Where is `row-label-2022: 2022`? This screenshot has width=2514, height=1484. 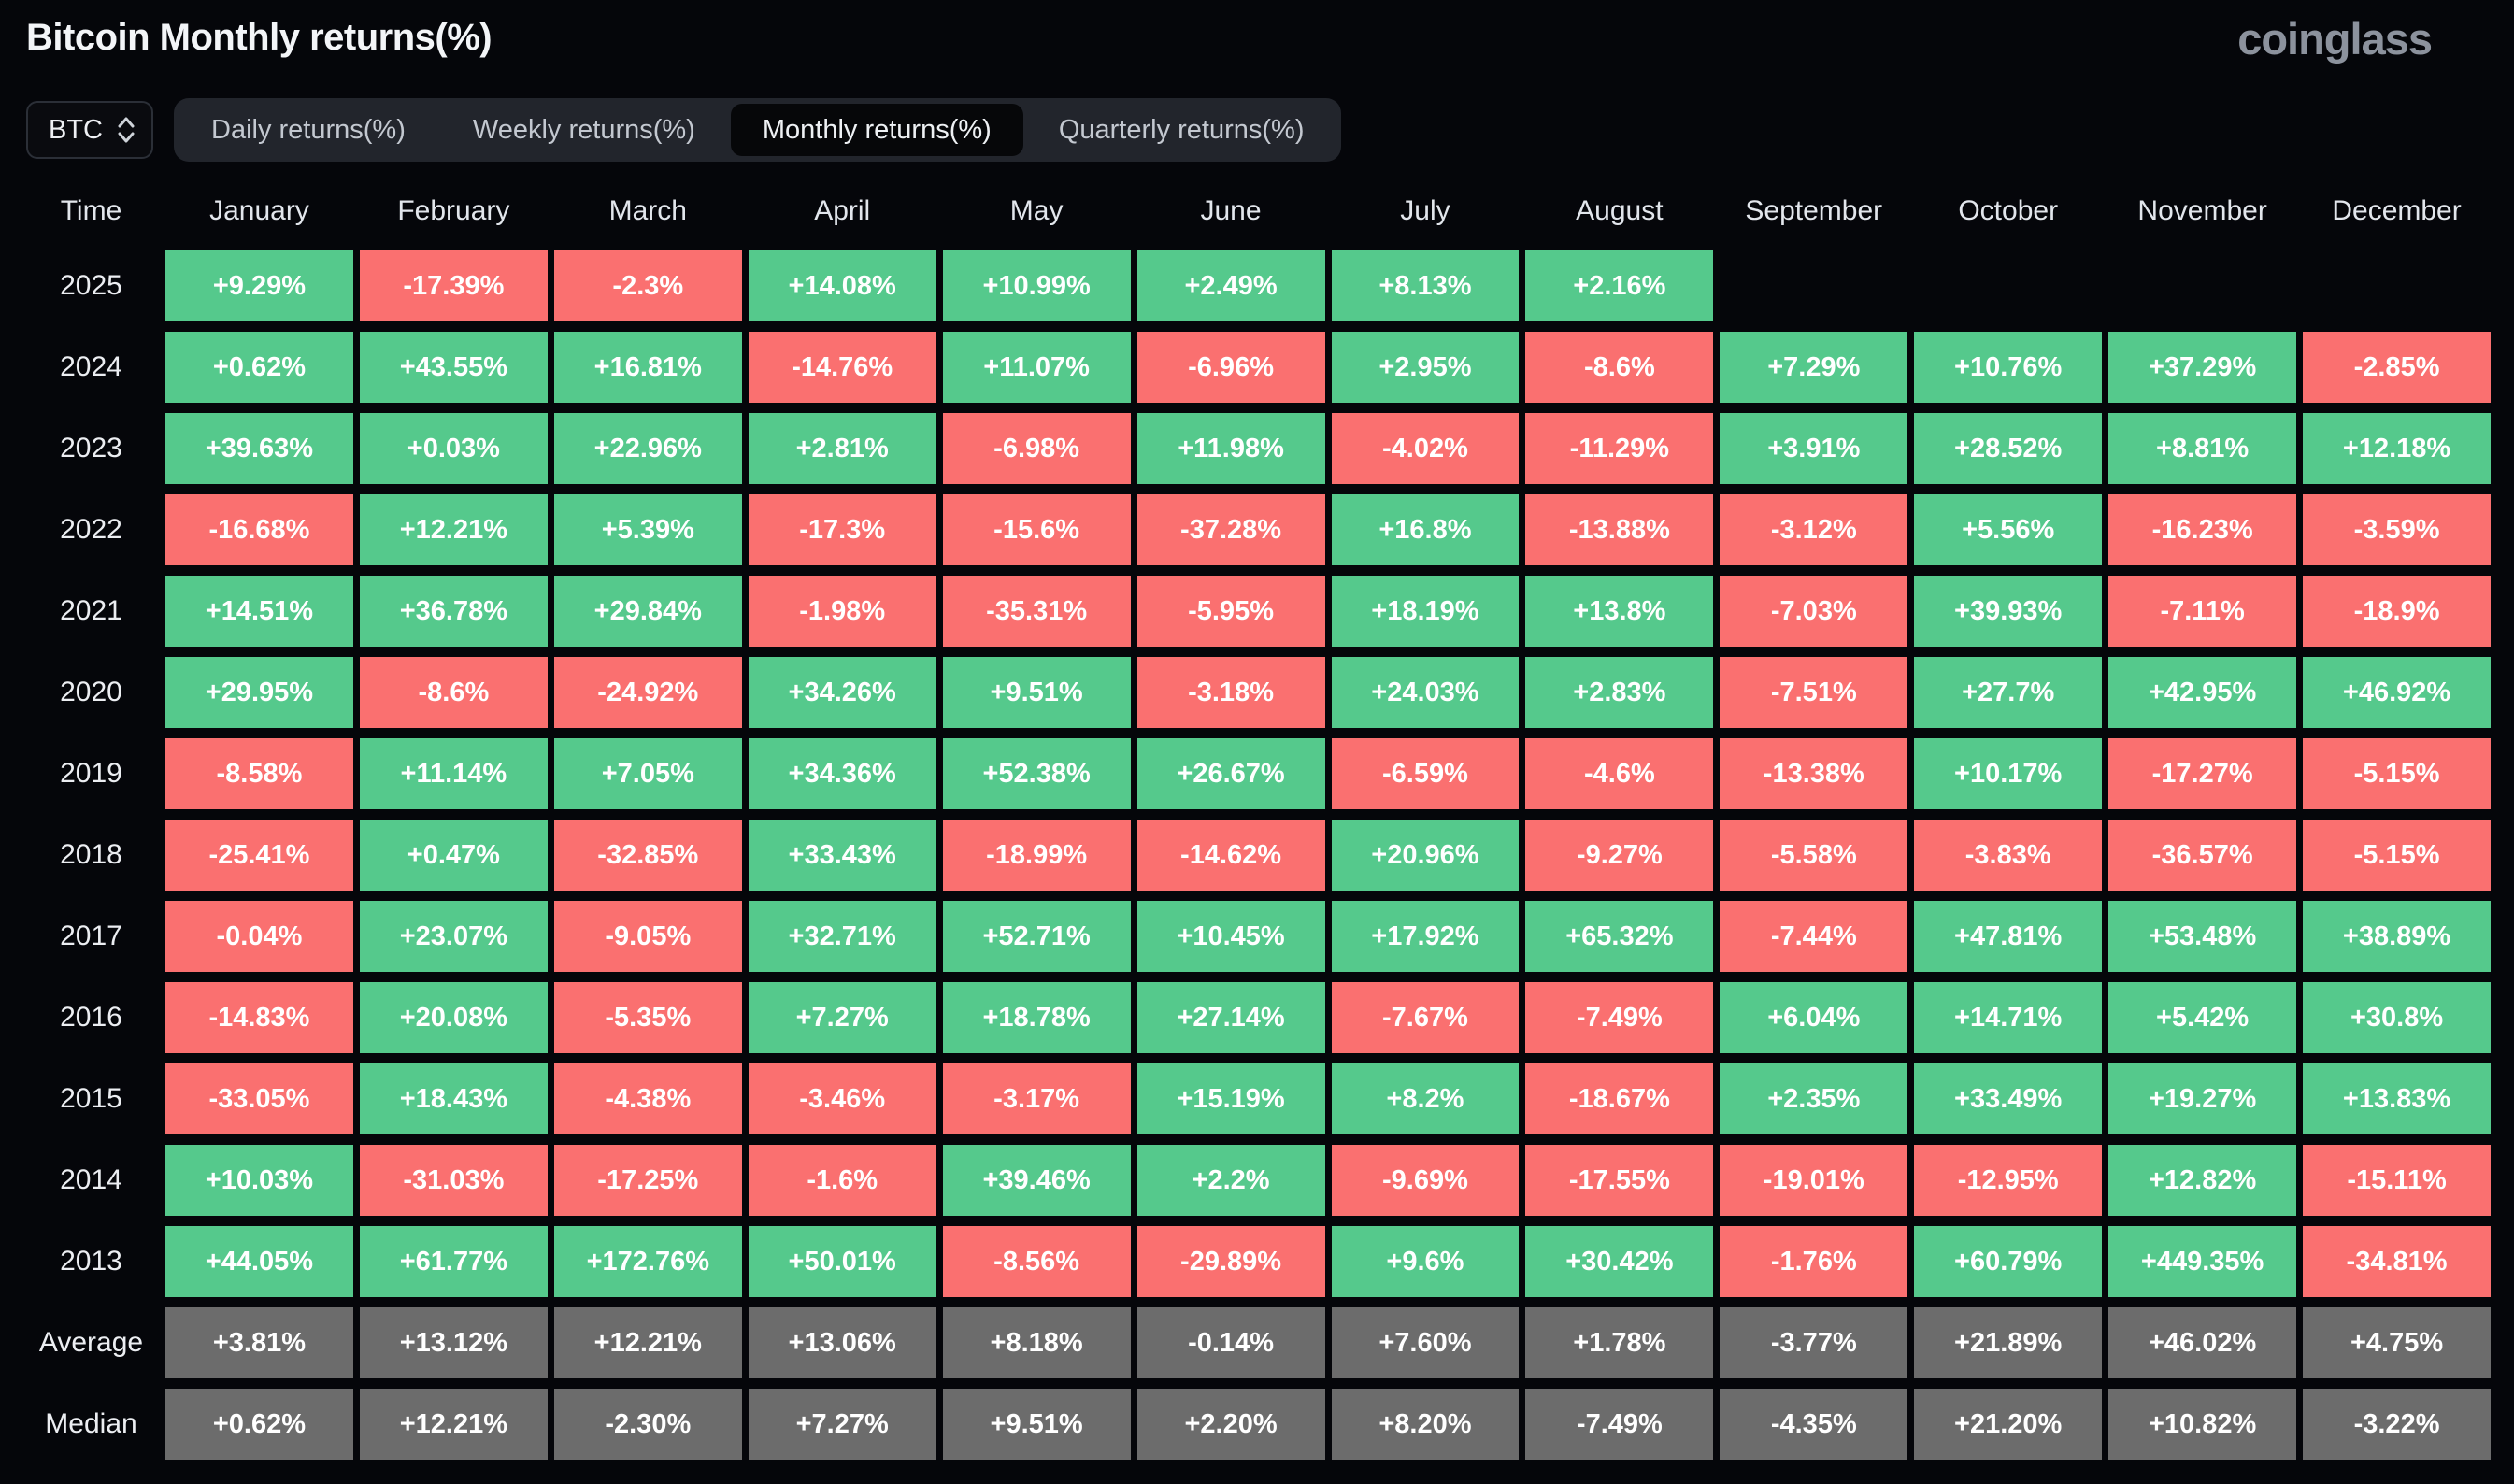 row-label-2022: 2022 is located at coordinates (91, 529).